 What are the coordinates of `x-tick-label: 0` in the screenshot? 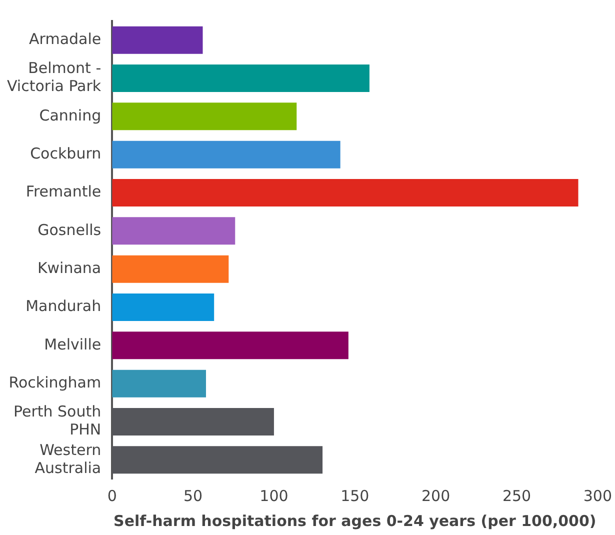 It's located at (112, 495).